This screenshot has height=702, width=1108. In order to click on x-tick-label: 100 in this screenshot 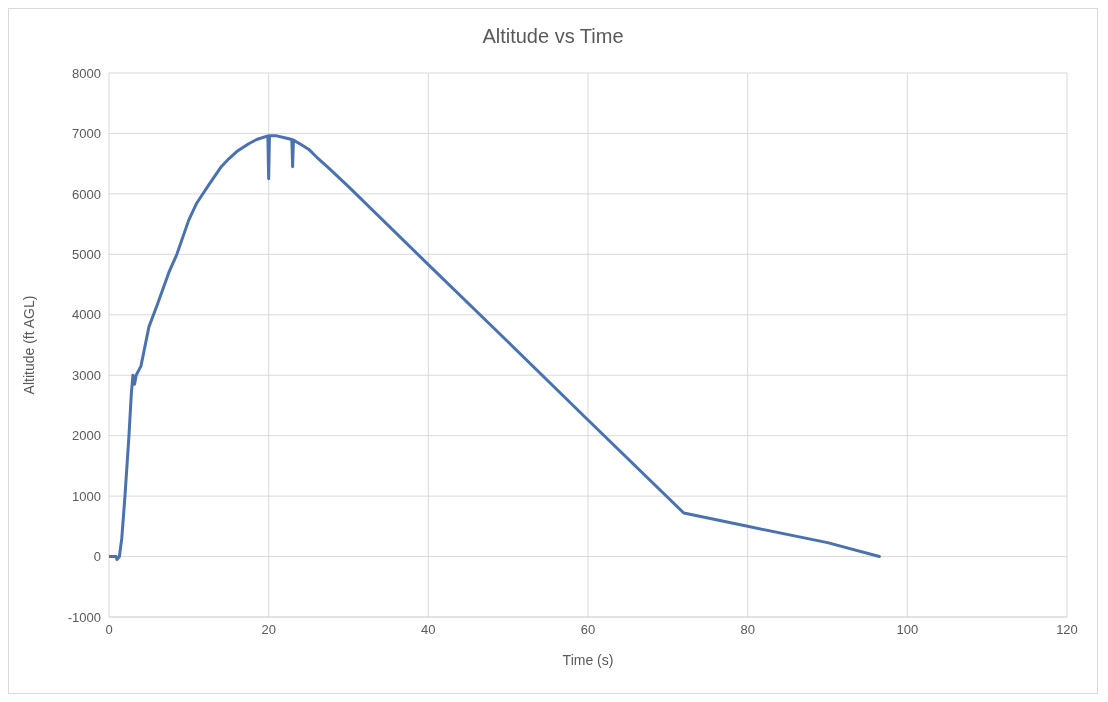, I will do `click(907, 630)`.